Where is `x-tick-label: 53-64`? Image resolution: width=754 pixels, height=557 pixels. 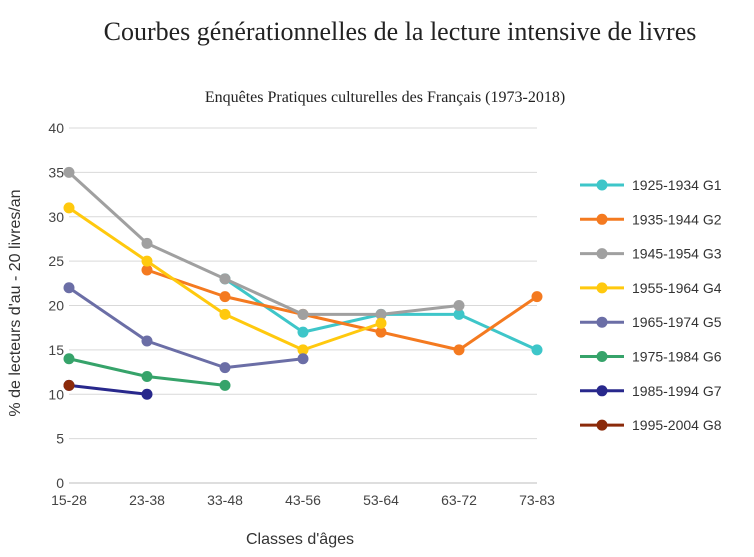 x-tick-label: 53-64 is located at coordinates (381, 500).